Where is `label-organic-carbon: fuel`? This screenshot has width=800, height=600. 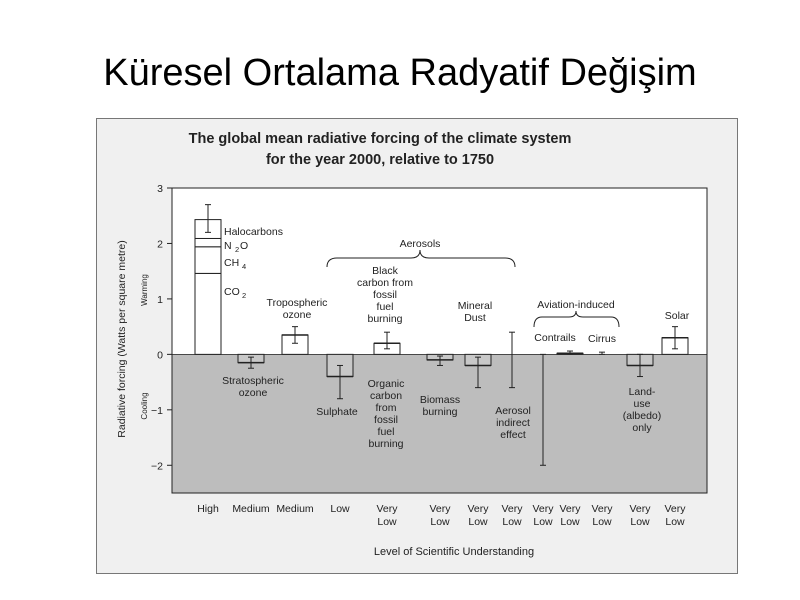 label-organic-carbon: fuel is located at coordinates (386, 432).